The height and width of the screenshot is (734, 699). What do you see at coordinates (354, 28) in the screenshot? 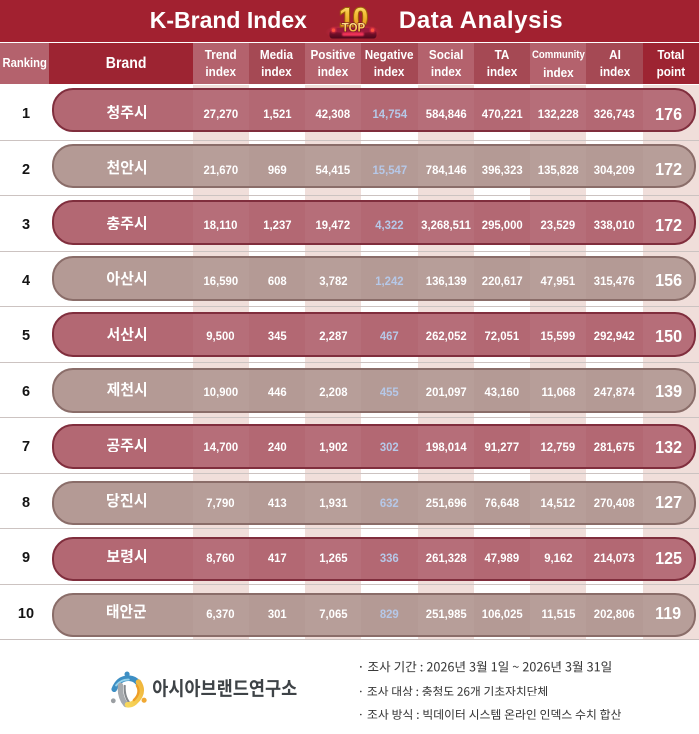
I see `svg-text: TOP` at bounding box center [354, 28].